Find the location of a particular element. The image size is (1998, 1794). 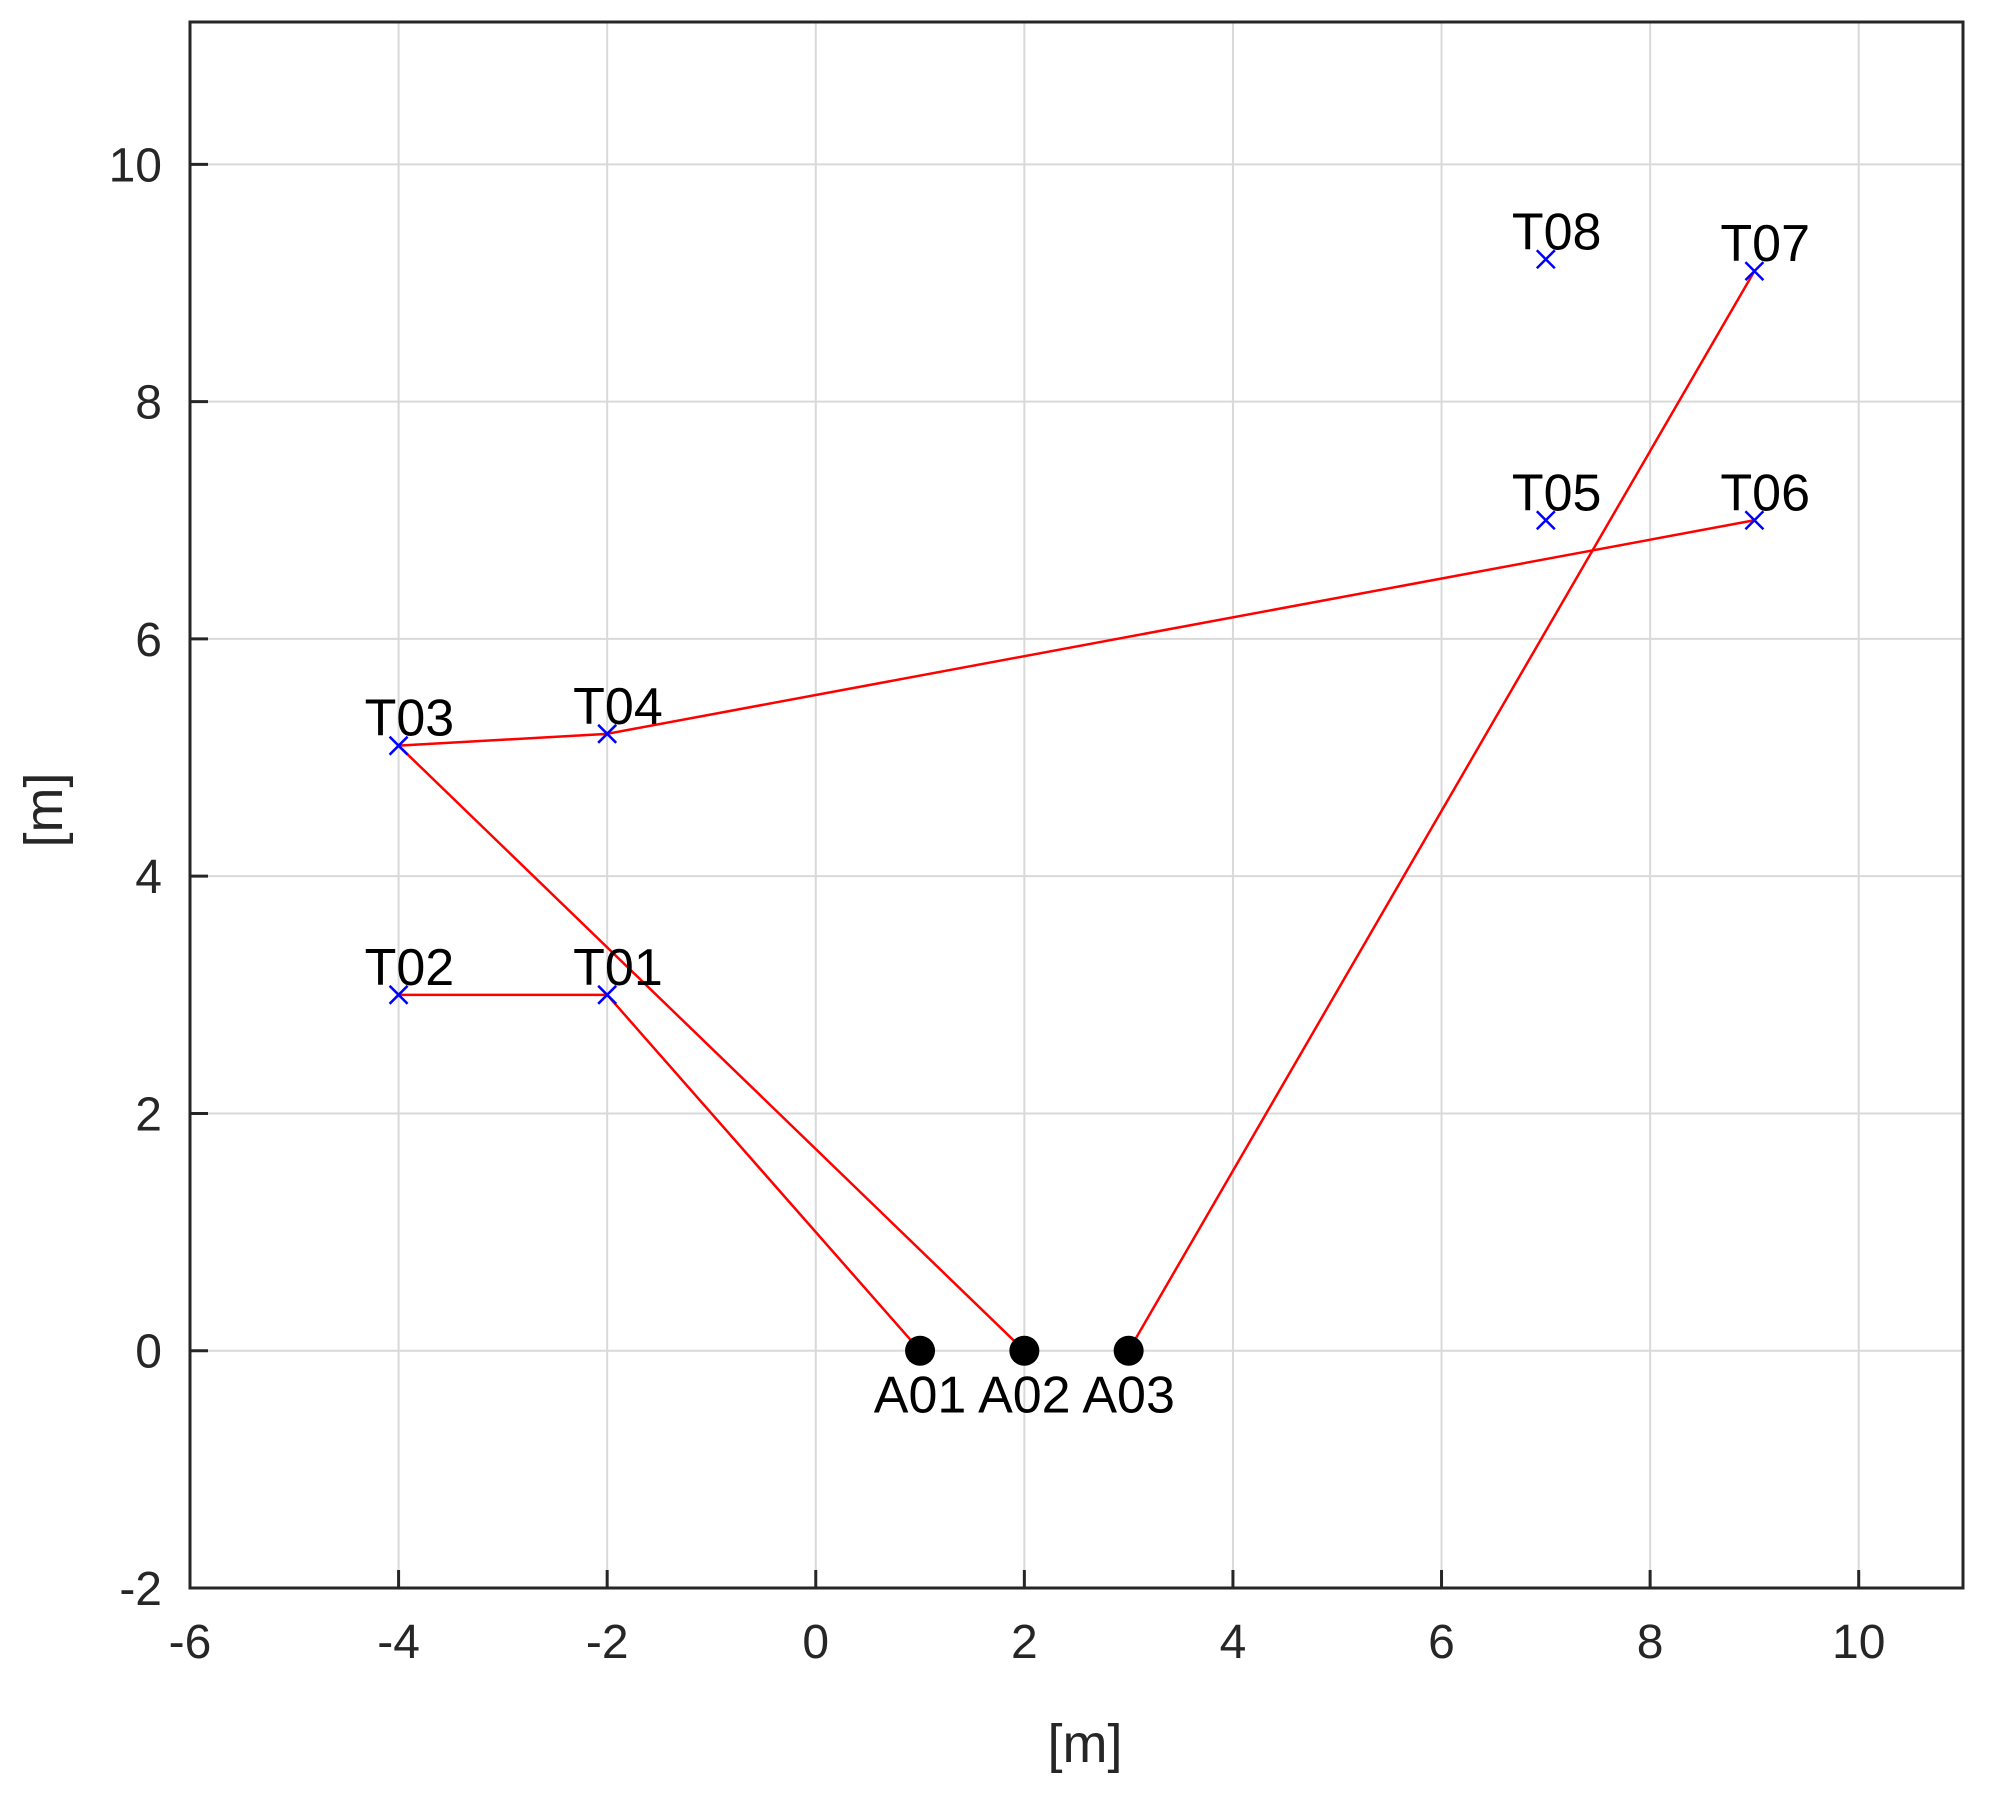

x-axis-label: [m] is located at coordinates (1085, 1744).